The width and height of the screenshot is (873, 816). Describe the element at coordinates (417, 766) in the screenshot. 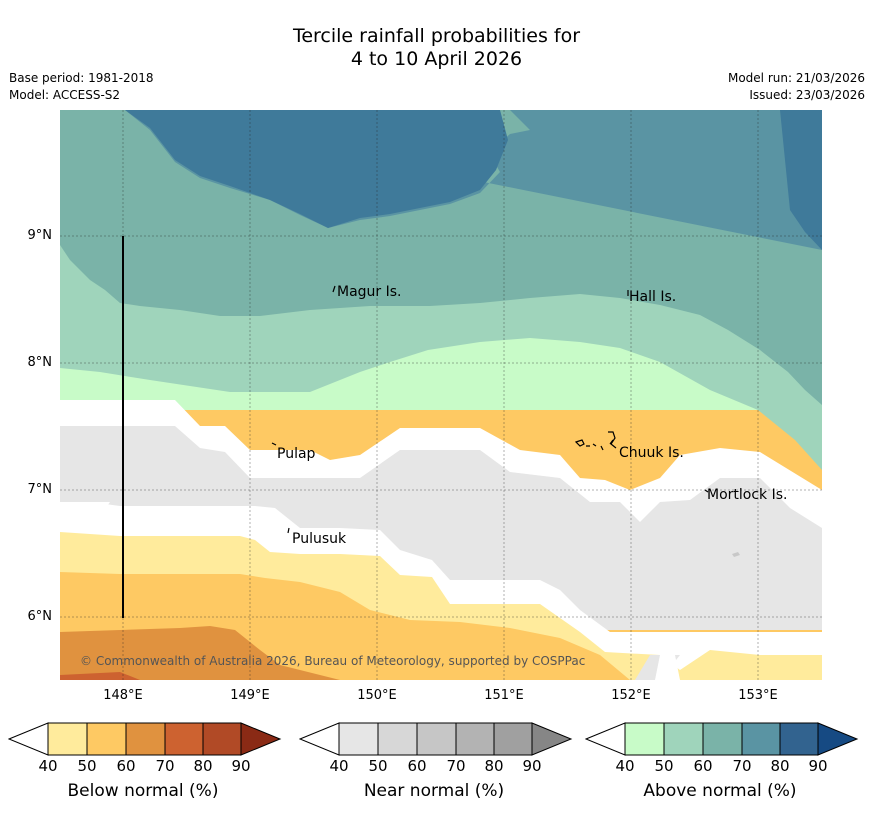

I see `cbar-near-tick-60: 60` at that location.